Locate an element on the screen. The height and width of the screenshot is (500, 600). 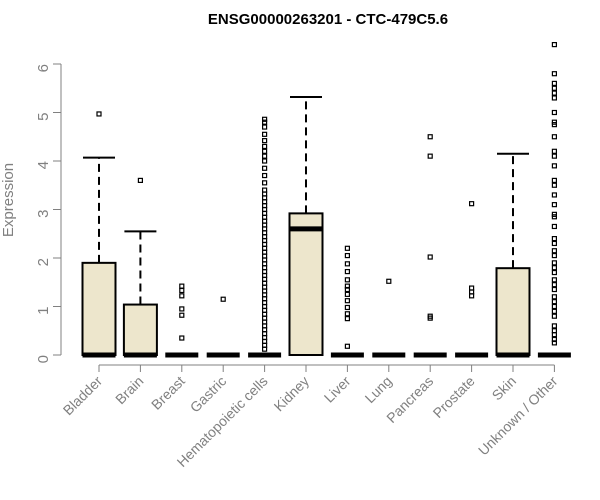
y-tick-label: 0 is located at coordinates (43, 359).